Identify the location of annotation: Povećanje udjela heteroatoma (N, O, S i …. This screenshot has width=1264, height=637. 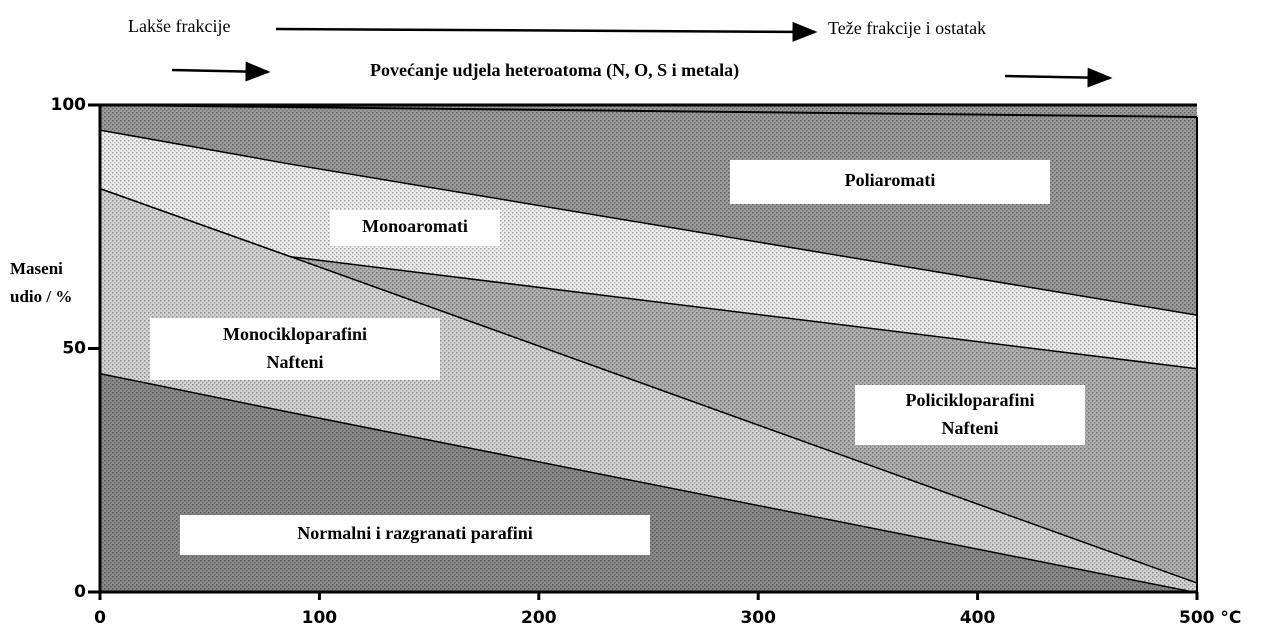
(554, 70).